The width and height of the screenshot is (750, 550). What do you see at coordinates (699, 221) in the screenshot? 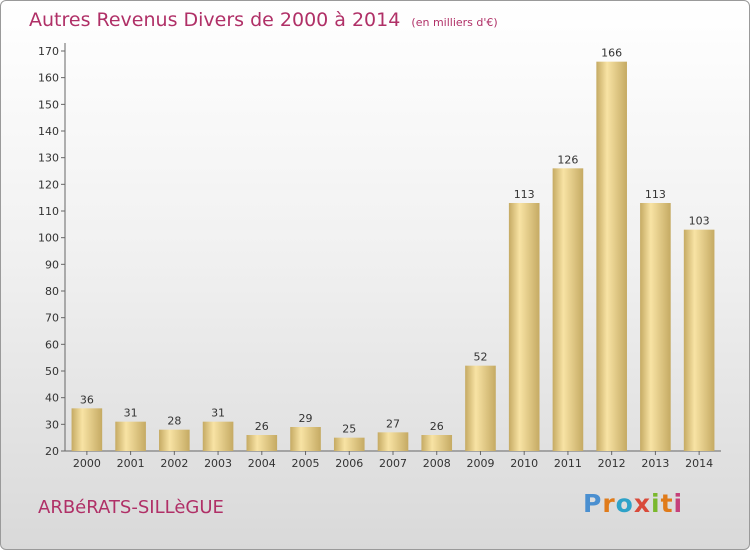
I see `bar-value-label: 103` at bounding box center [699, 221].